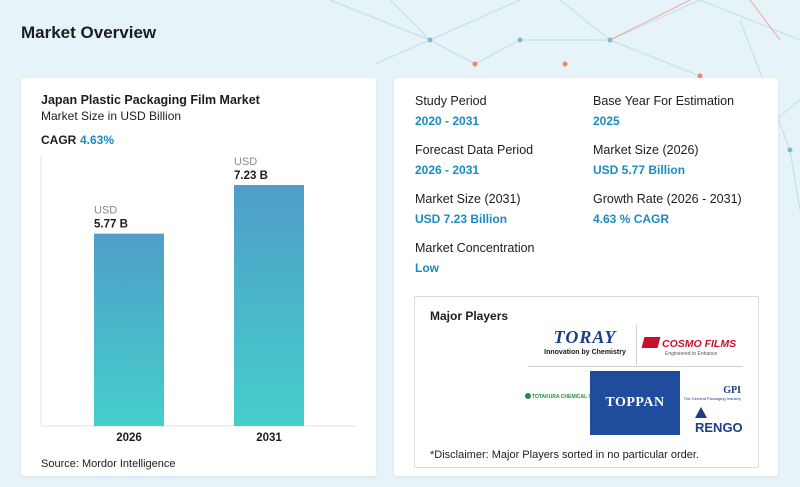 This screenshot has width=800, height=487. I want to click on gpi-logo-tagline: The General Packaging Industry, so click(712, 398).